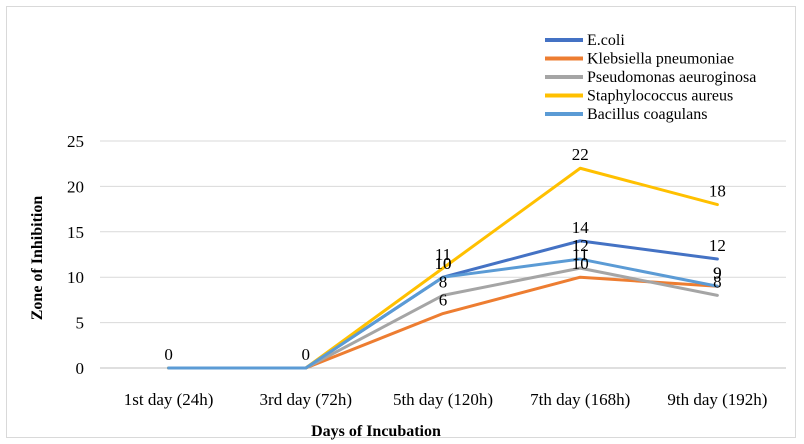  I want to click on x-tick-label: 1st day (24h), so click(169, 399).